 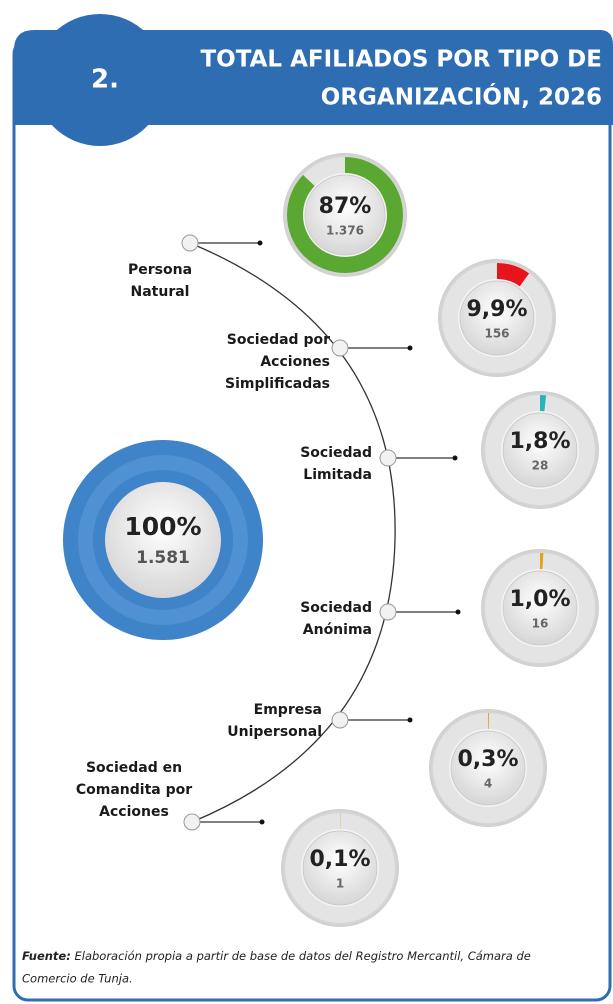 I want to click on item-count: 156, so click(x=496, y=334).